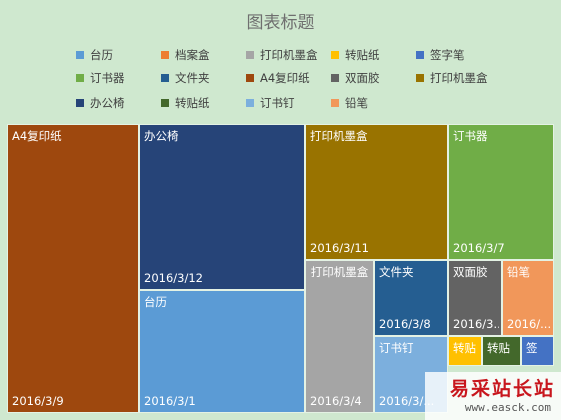 This screenshot has width=561, height=420. What do you see at coordinates (396, 348) in the screenshot?
I see `tile-name: 订书钉` at bounding box center [396, 348].